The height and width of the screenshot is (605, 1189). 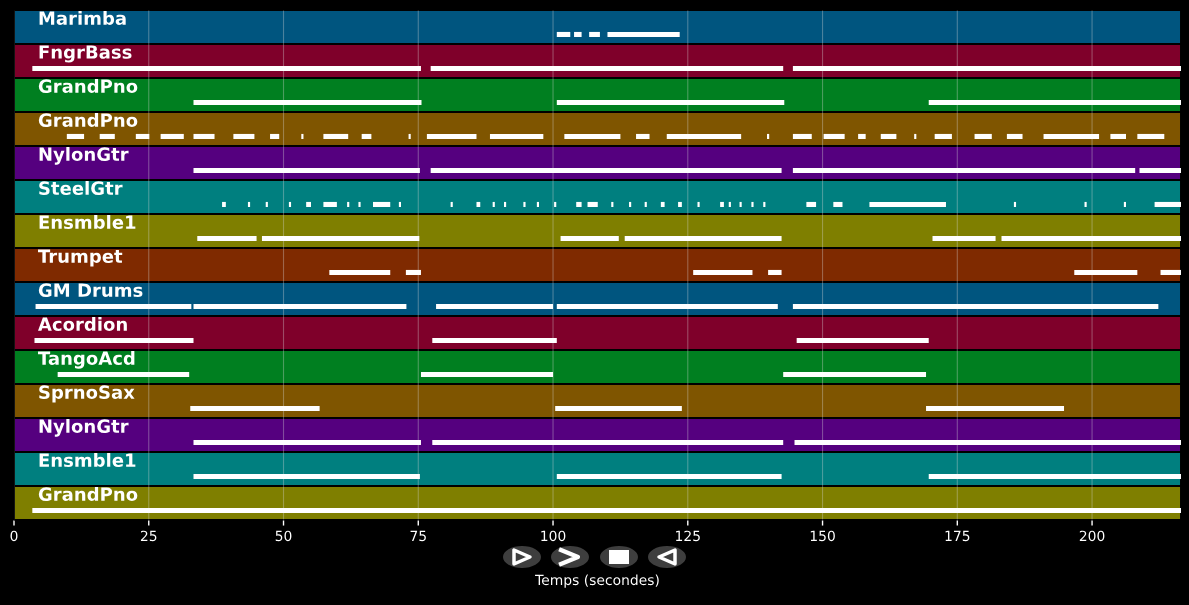 What do you see at coordinates (553, 536) in the screenshot?
I see `x-tick-label: 100` at bounding box center [553, 536].